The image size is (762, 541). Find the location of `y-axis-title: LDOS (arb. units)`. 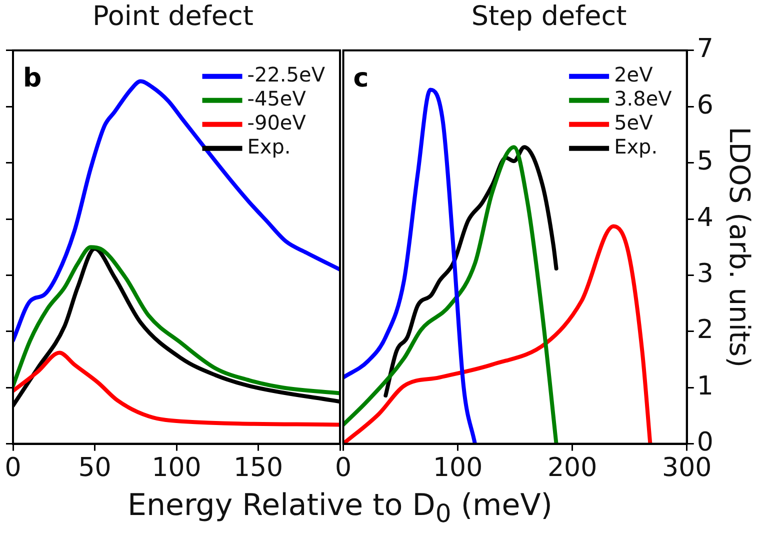

y-axis-title: LDOS (arb. units) is located at coordinates (739, 247).